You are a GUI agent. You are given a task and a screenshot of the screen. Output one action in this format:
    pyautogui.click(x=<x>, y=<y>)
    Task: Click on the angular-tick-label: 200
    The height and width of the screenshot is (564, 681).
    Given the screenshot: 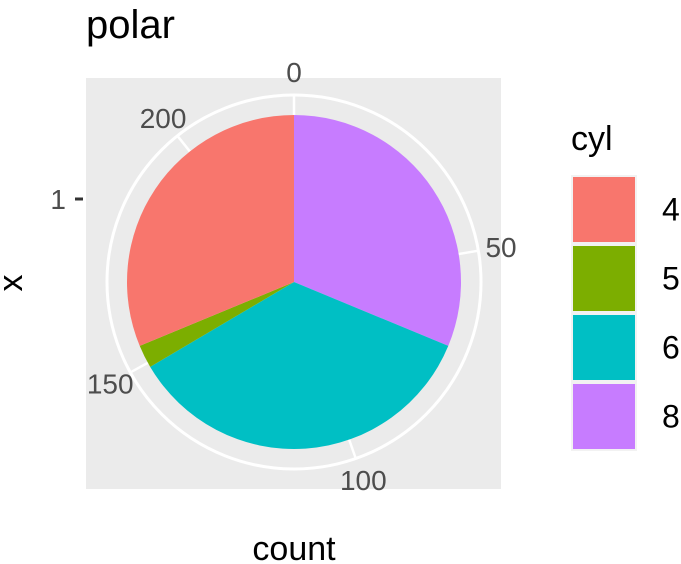 What is the action you would take?
    pyautogui.click(x=163, y=118)
    